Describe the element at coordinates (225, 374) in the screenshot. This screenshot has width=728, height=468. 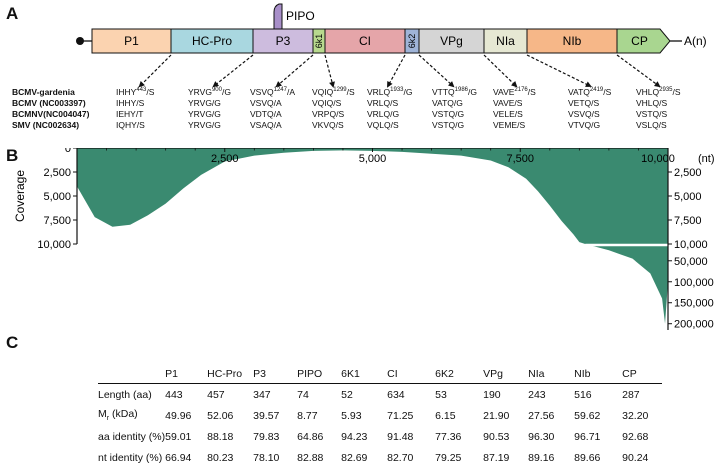
I see `column-header: HC-Pro` at that location.